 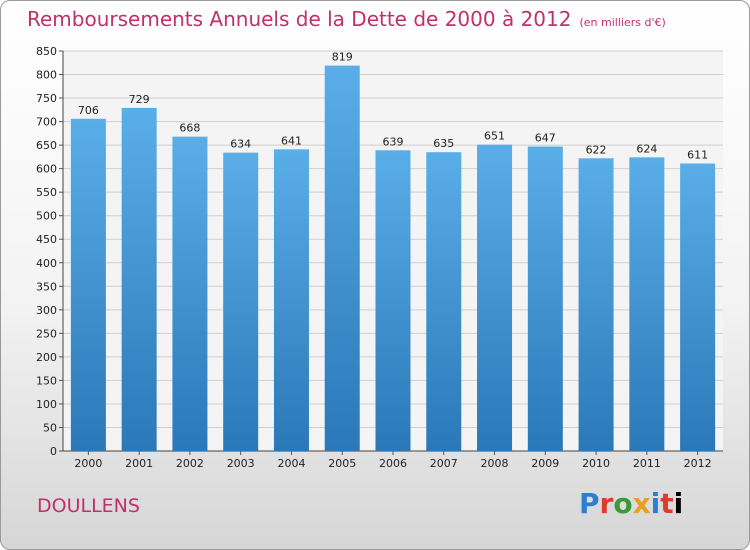 I want to click on y-tick-label: 250, so click(x=46, y=333).